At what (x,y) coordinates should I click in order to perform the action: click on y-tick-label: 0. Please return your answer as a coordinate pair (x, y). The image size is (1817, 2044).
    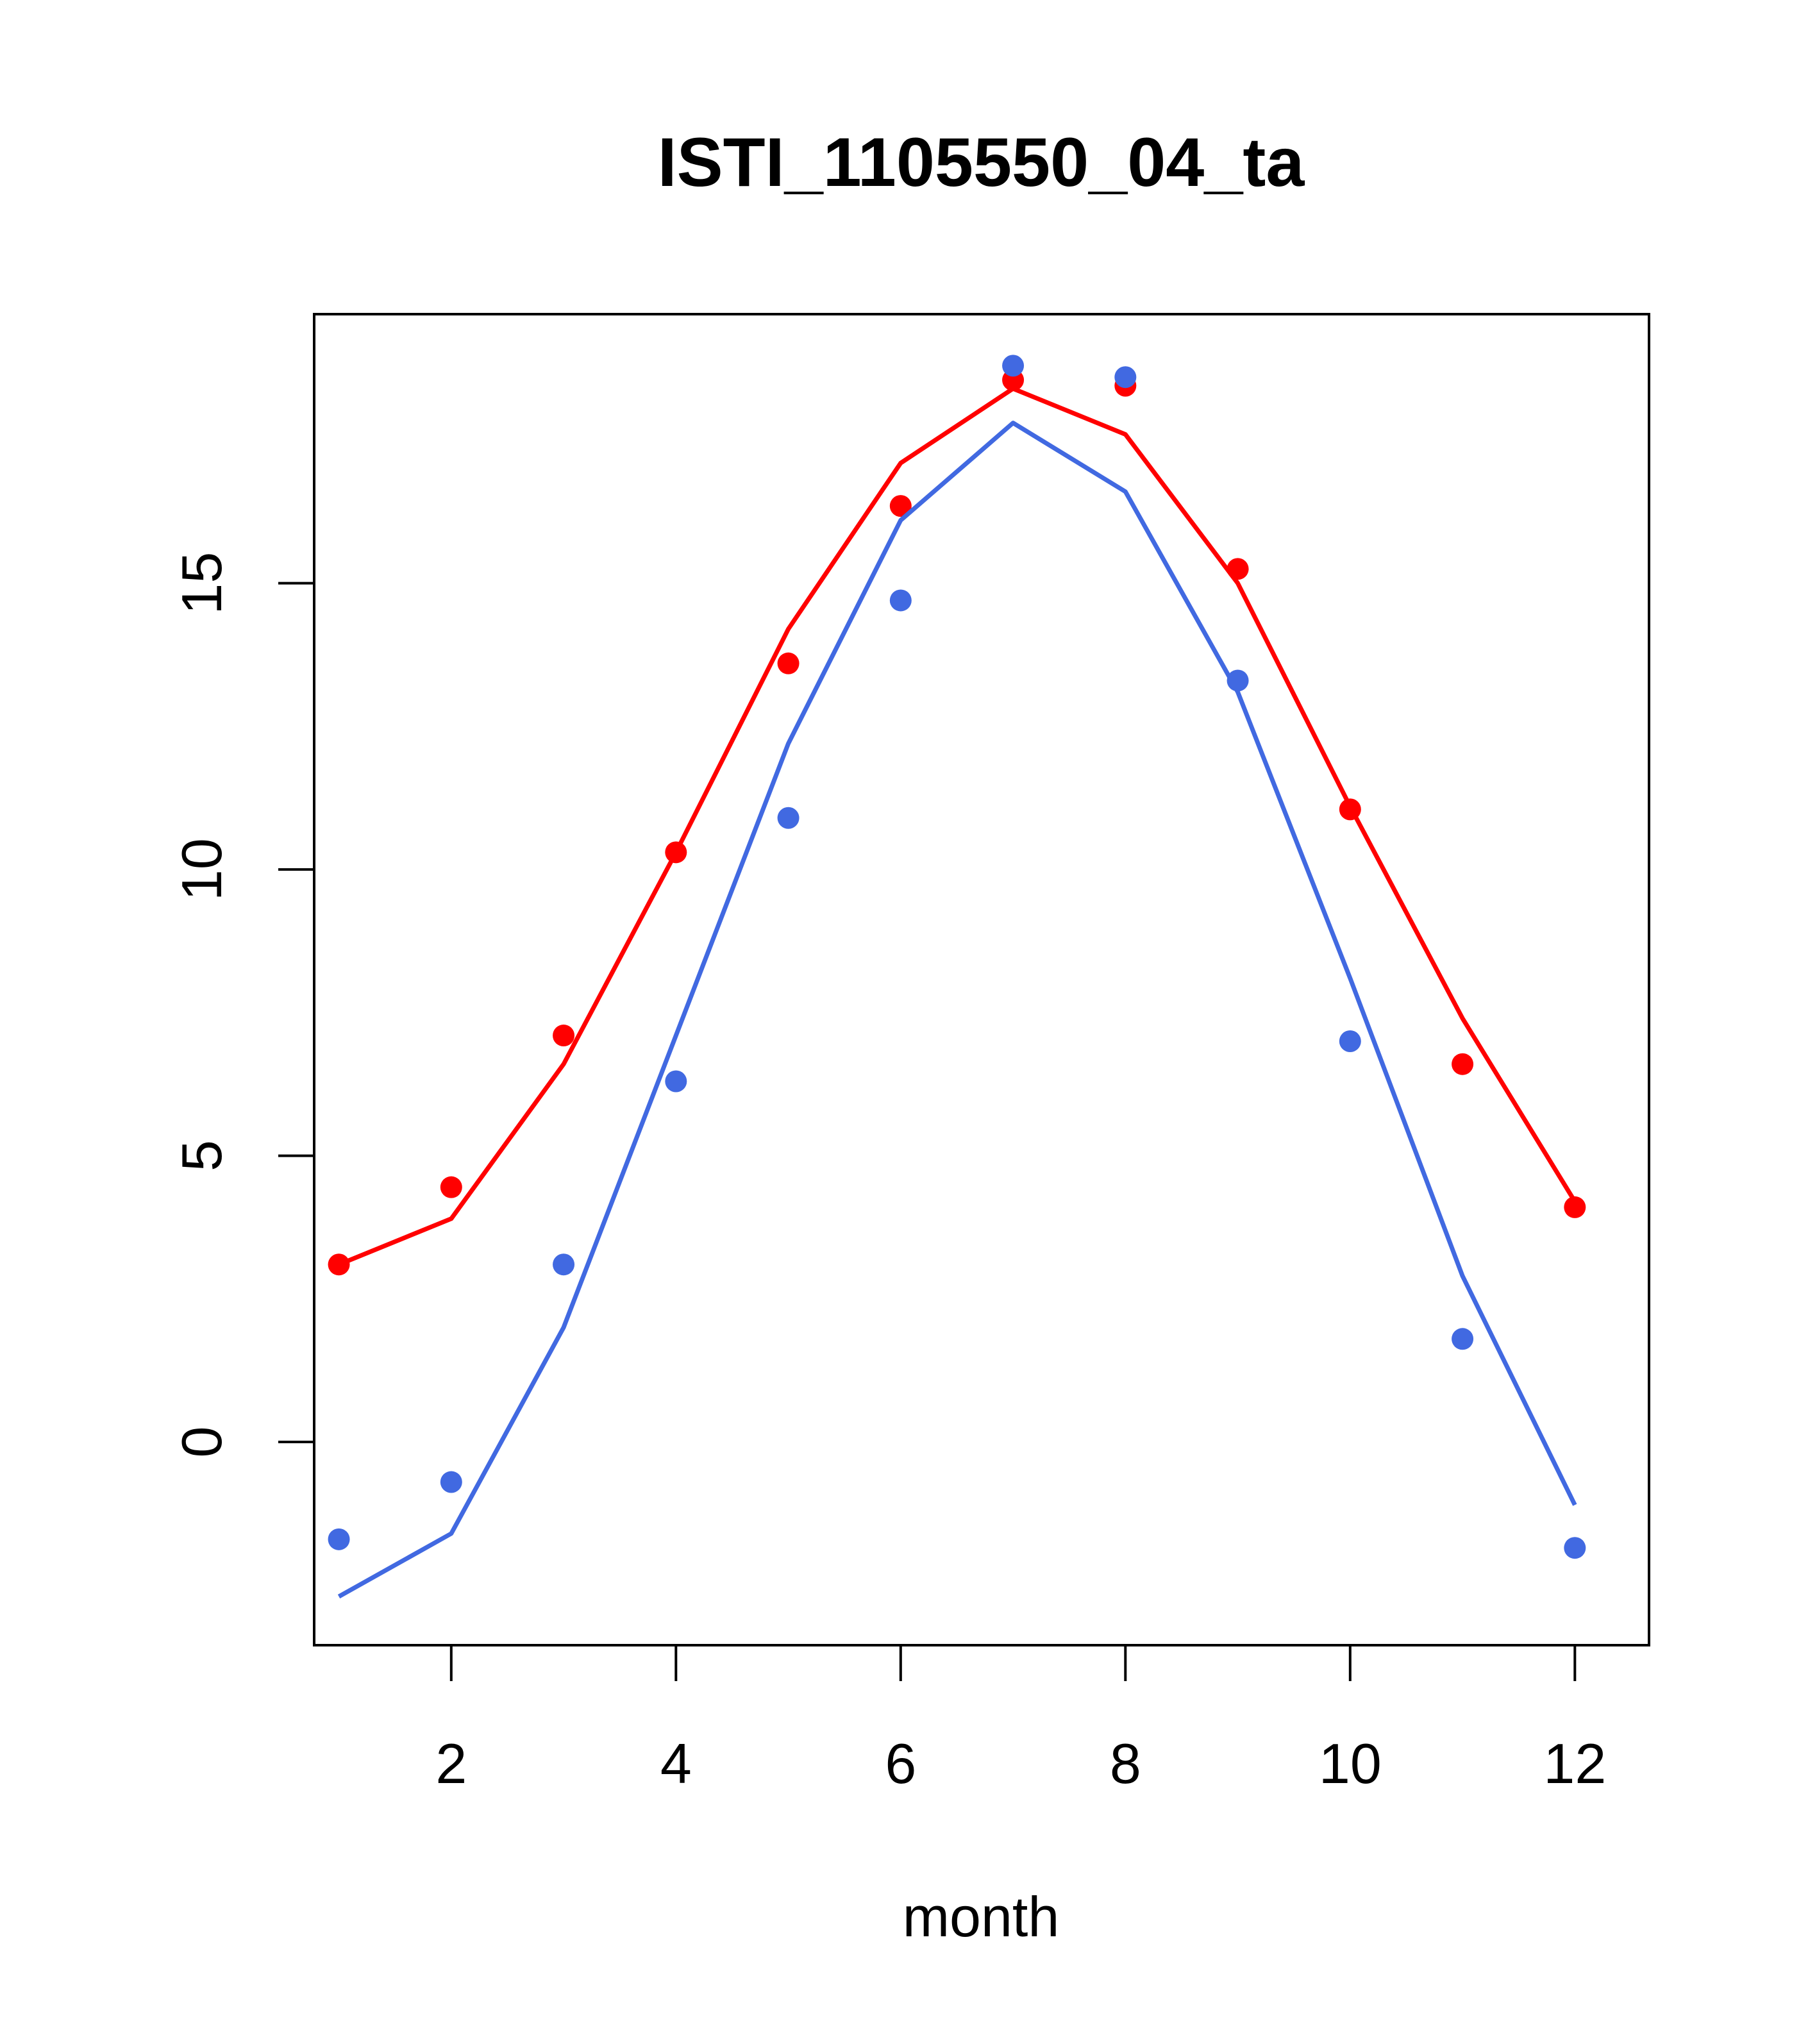
    Looking at the image, I should click on (201, 1442).